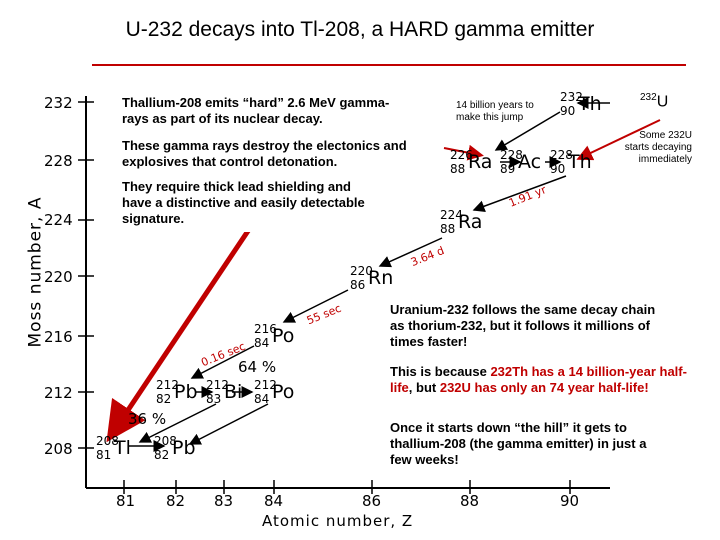 Image resolution: width=720 pixels, height=540 pixels. I want to click on x-tick-label-83: 83, so click(224, 501).